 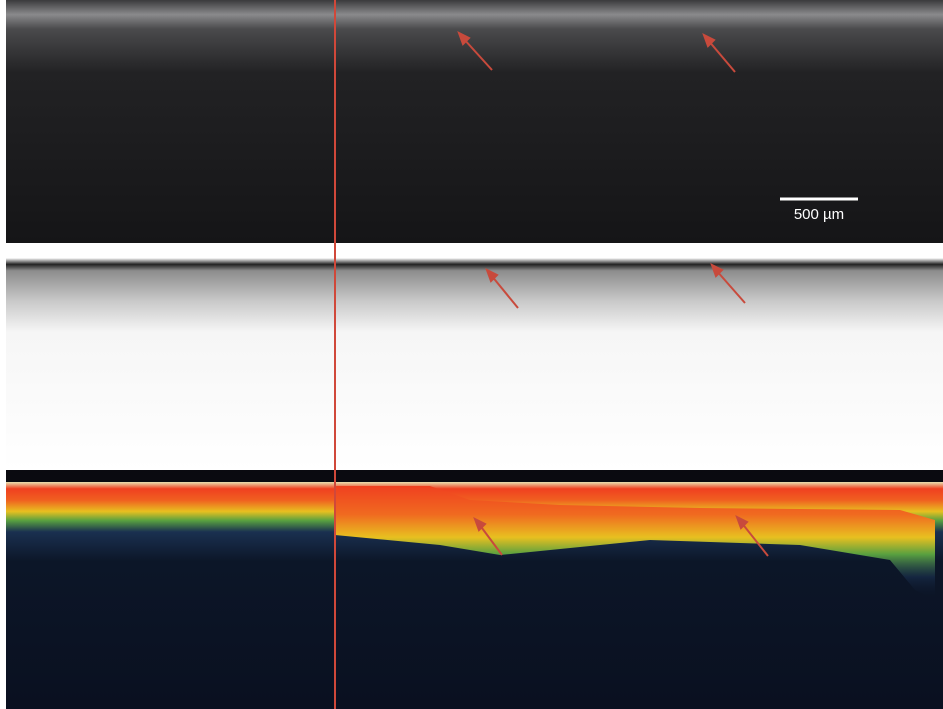 I want to click on scale-bar-label: 500 µm, so click(x=819, y=214).